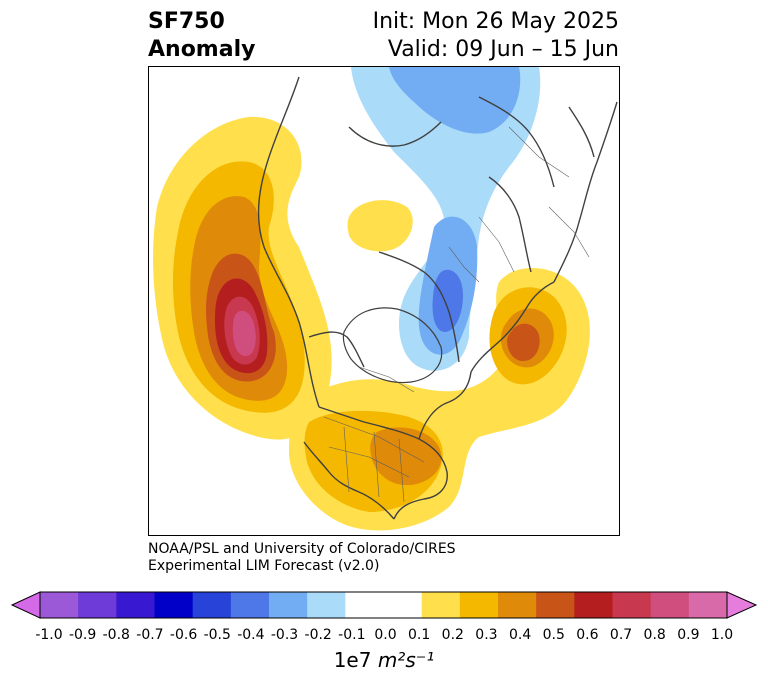 The width and height of the screenshot is (768, 688). I want to click on title-left: SF750 Anomaly, so click(201, 36).